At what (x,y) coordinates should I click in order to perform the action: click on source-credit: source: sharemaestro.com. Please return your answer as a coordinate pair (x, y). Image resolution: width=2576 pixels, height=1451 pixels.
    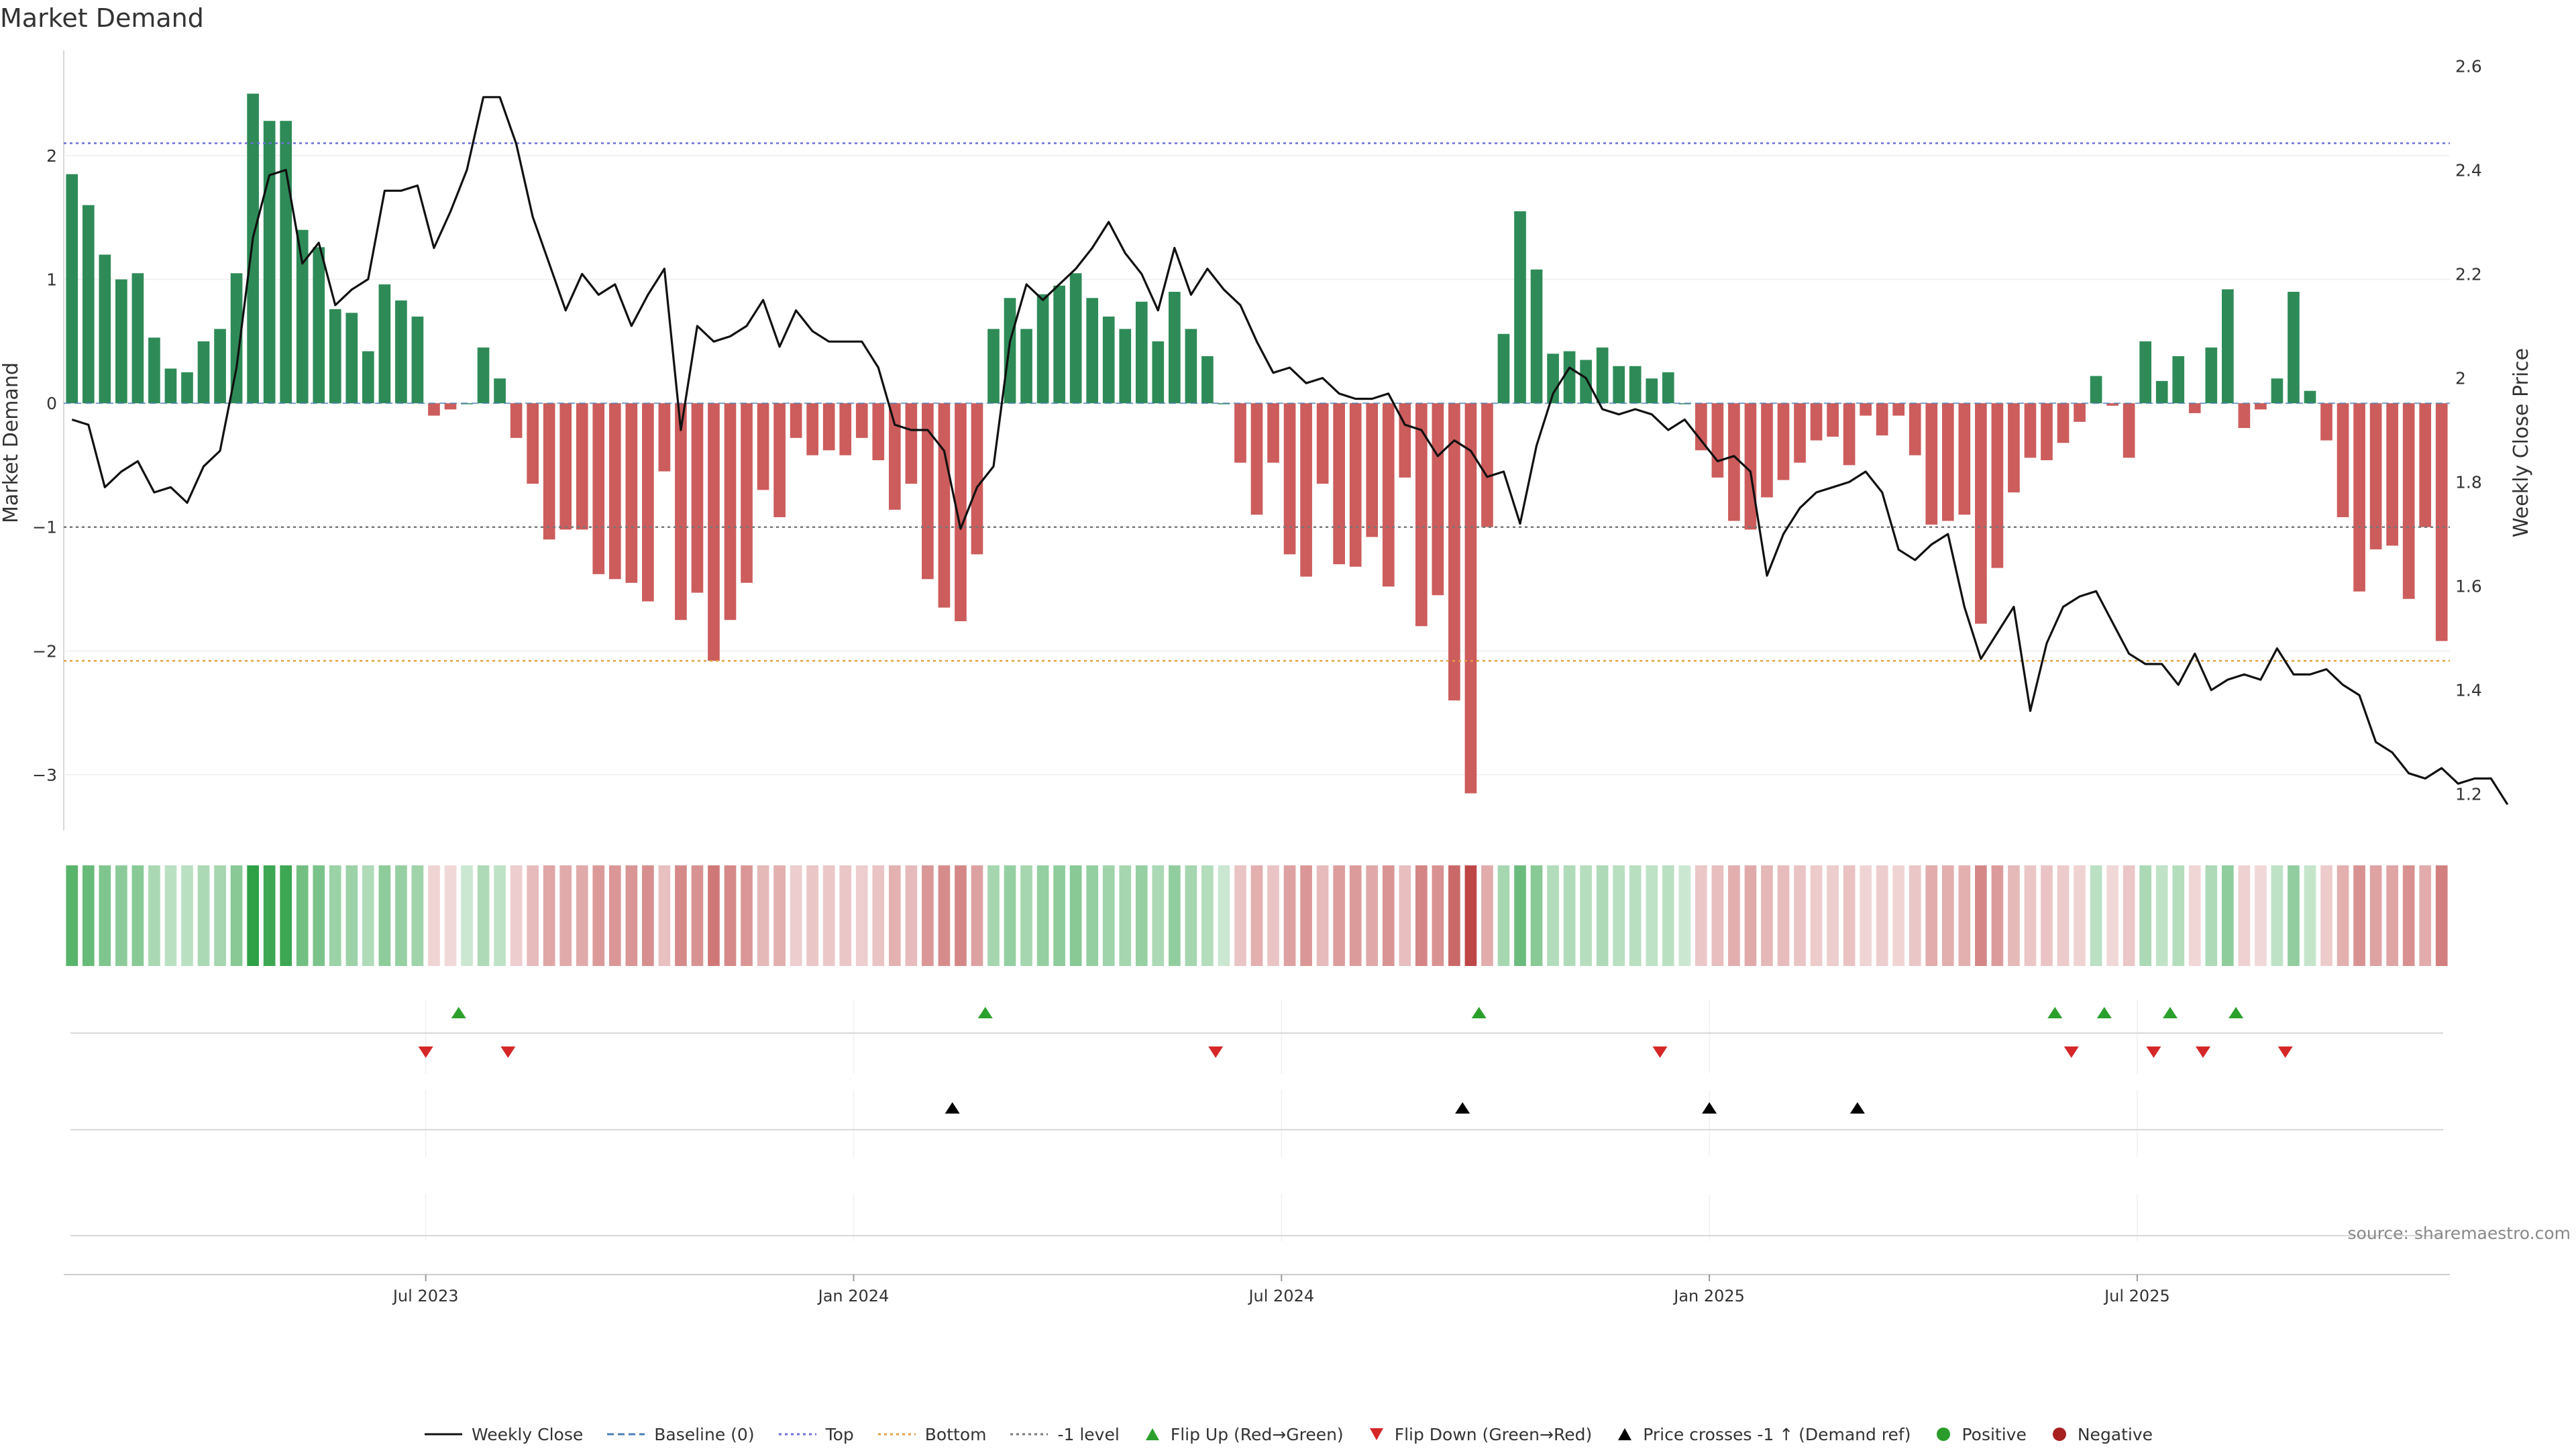
    Looking at the image, I should click on (2459, 1233).